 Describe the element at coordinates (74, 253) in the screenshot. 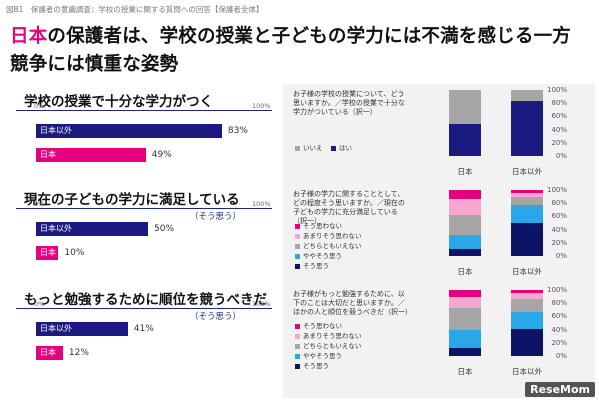

I see `bar-value-label: 10%` at that location.